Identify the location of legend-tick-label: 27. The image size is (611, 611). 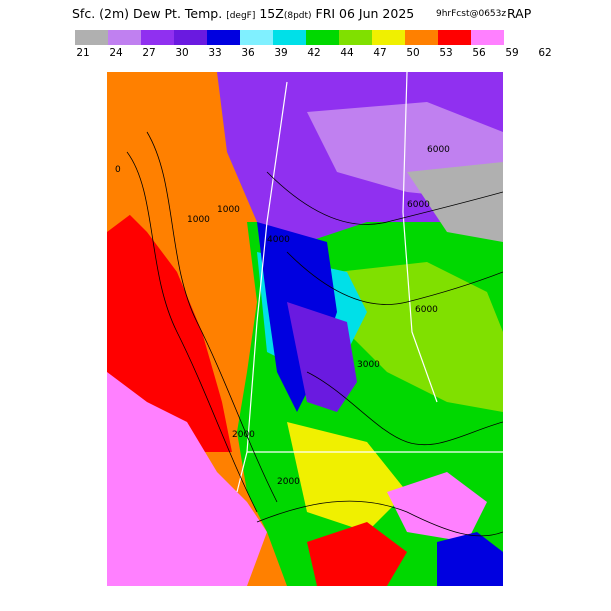
(149, 53).